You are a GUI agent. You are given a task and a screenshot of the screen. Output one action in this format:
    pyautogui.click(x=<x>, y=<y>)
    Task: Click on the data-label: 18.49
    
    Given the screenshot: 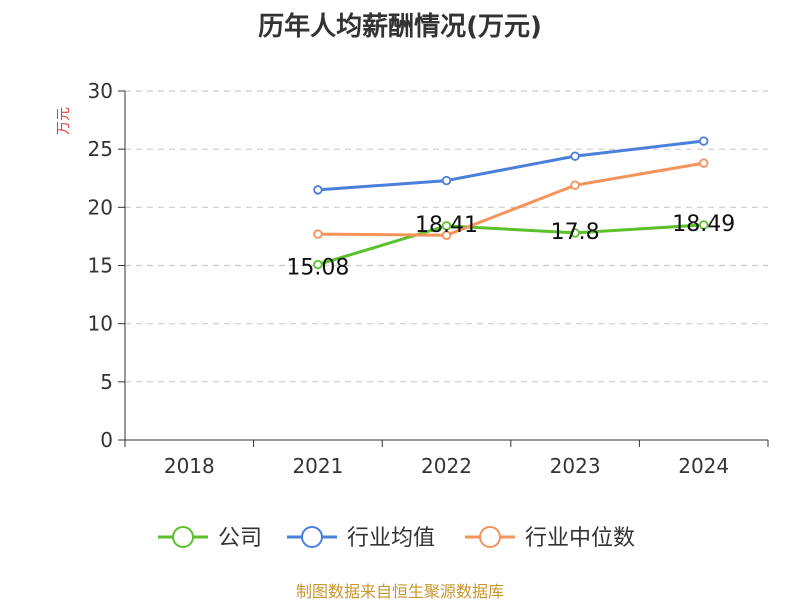 What is the action you would take?
    pyautogui.click(x=703, y=224)
    